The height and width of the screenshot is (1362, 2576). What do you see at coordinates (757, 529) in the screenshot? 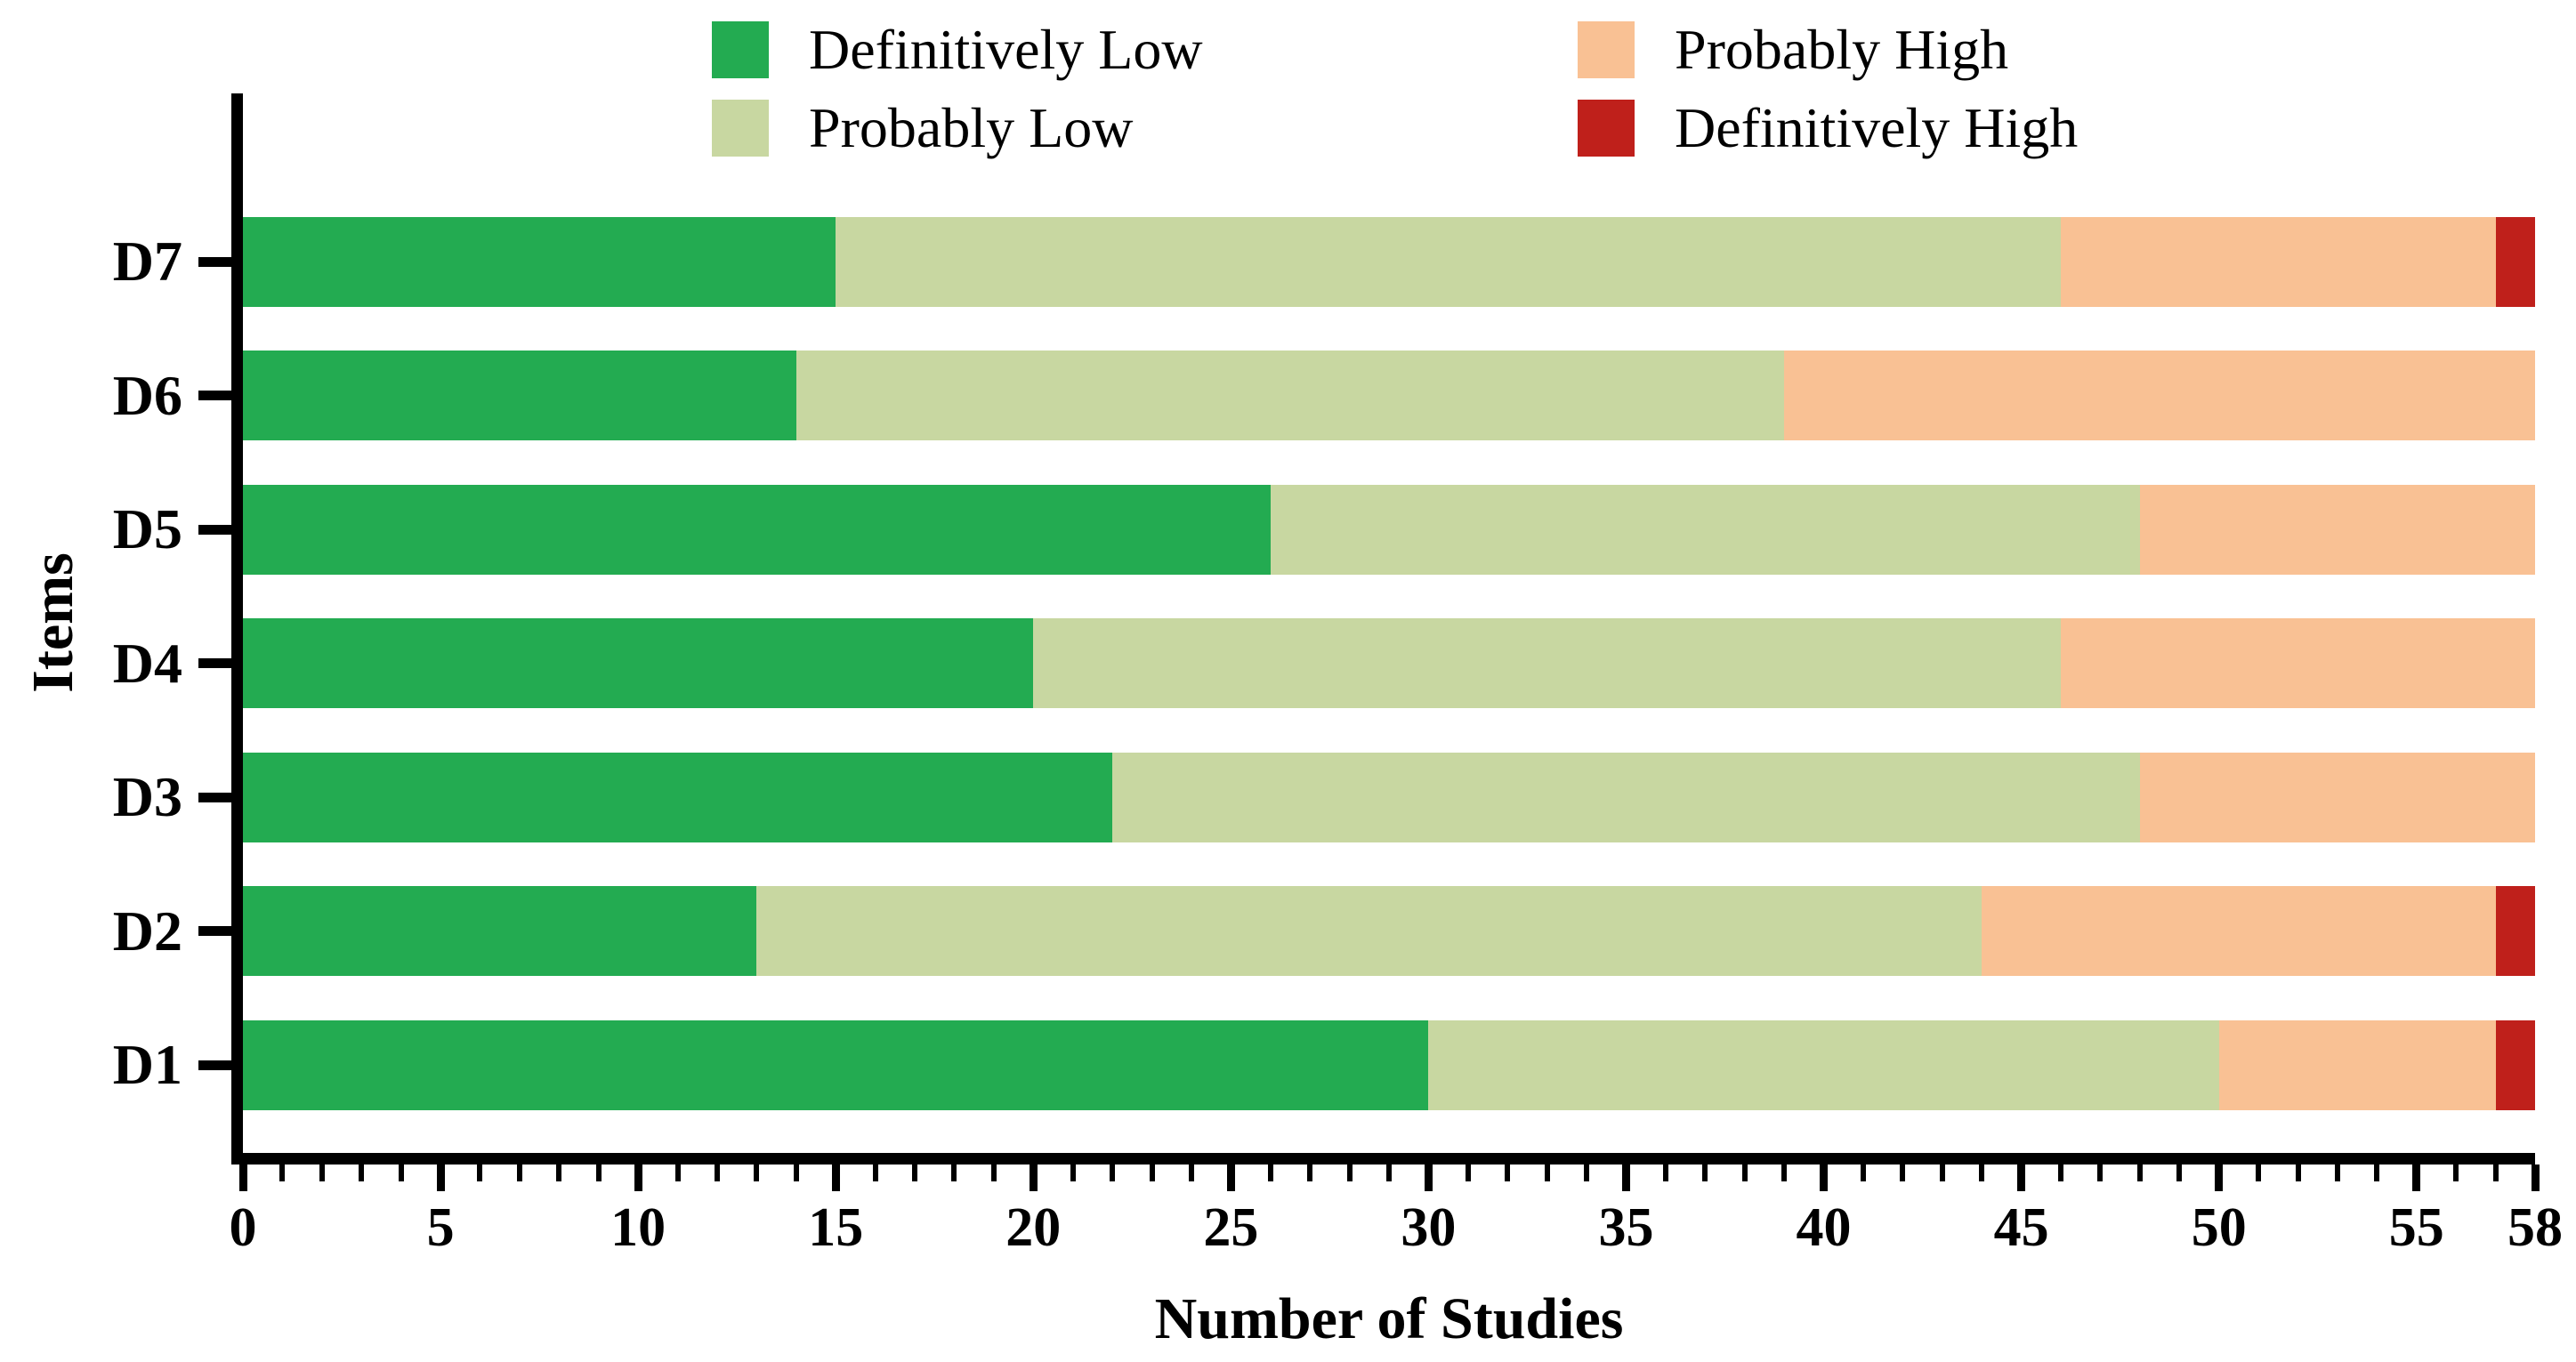
I see `d5-definitively-low-segment` at bounding box center [757, 529].